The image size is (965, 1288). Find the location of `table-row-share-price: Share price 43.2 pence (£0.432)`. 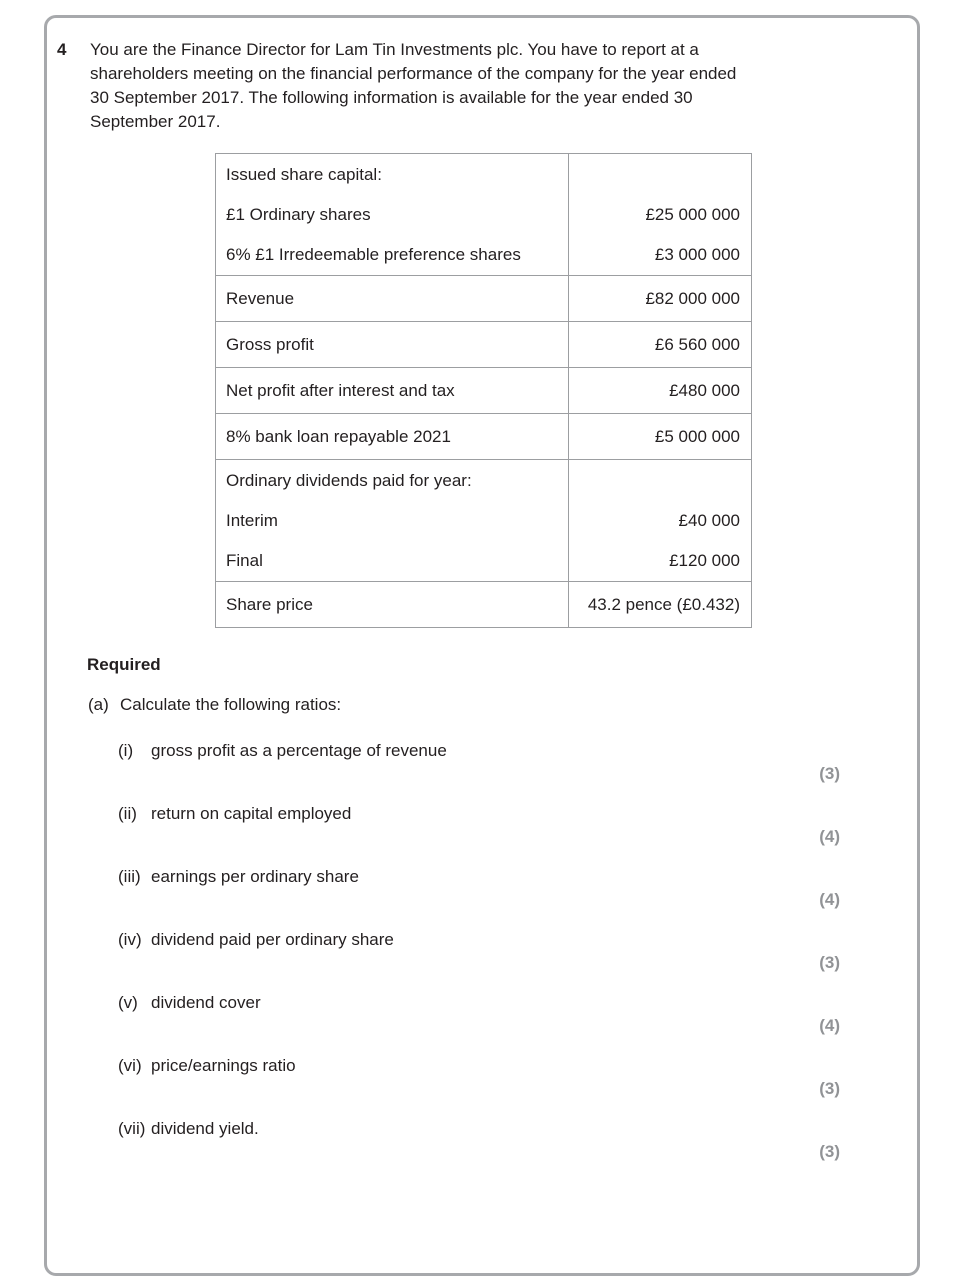

table-row-share-price: Share price 43.2 pence (£0.432) is located at coordinates (483, 604).